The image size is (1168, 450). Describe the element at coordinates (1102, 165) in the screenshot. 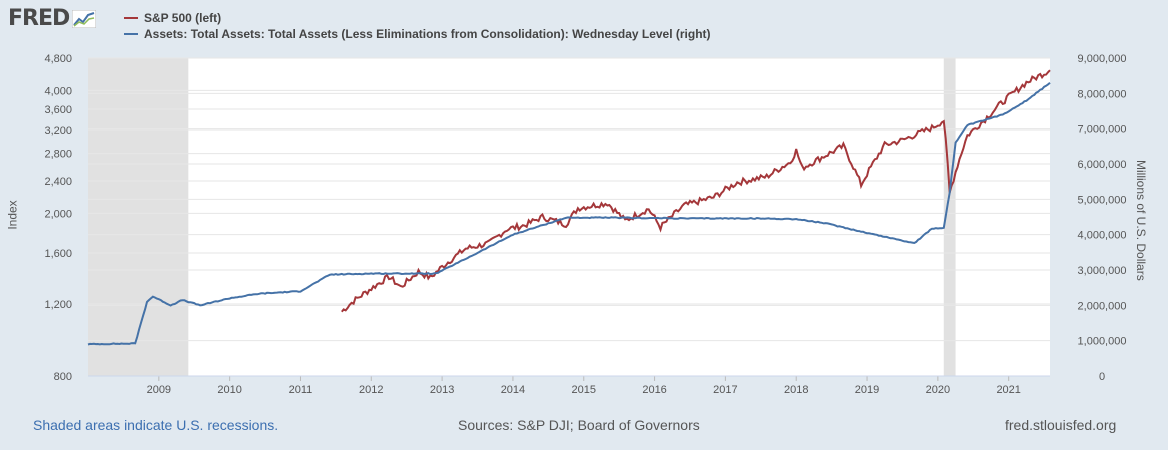

I see `right-tick-label: 6,000,000` at that location.